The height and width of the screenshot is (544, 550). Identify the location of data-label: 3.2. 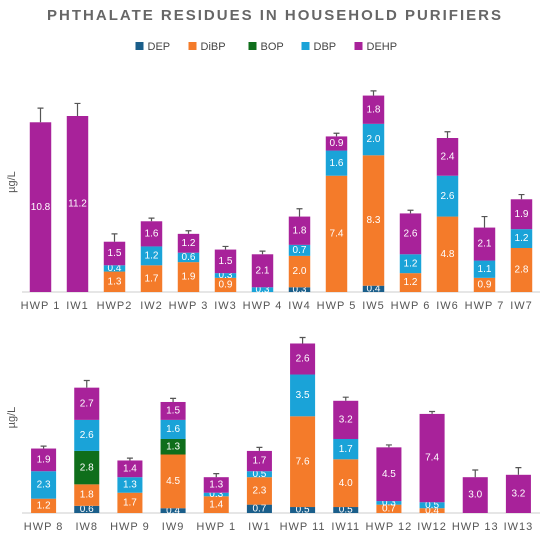
(346, 420).